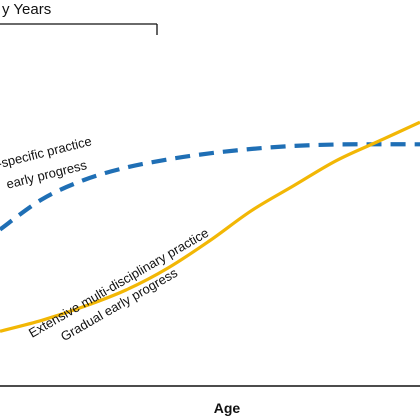  What do you see at coordinates (46, 162) in the screenshot?
I see `series-specialized-labels: -specific practice early progress` at bounding box center [46, 162].